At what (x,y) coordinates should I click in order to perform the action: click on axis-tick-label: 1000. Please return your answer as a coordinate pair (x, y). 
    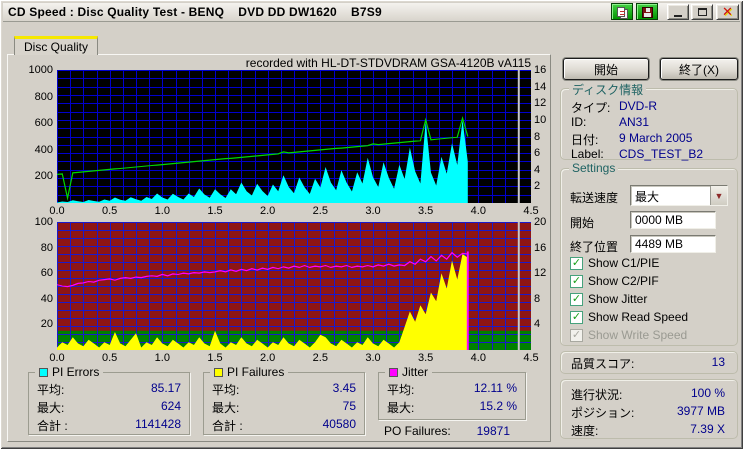
    Looking at the image, I should click on (40, 70).